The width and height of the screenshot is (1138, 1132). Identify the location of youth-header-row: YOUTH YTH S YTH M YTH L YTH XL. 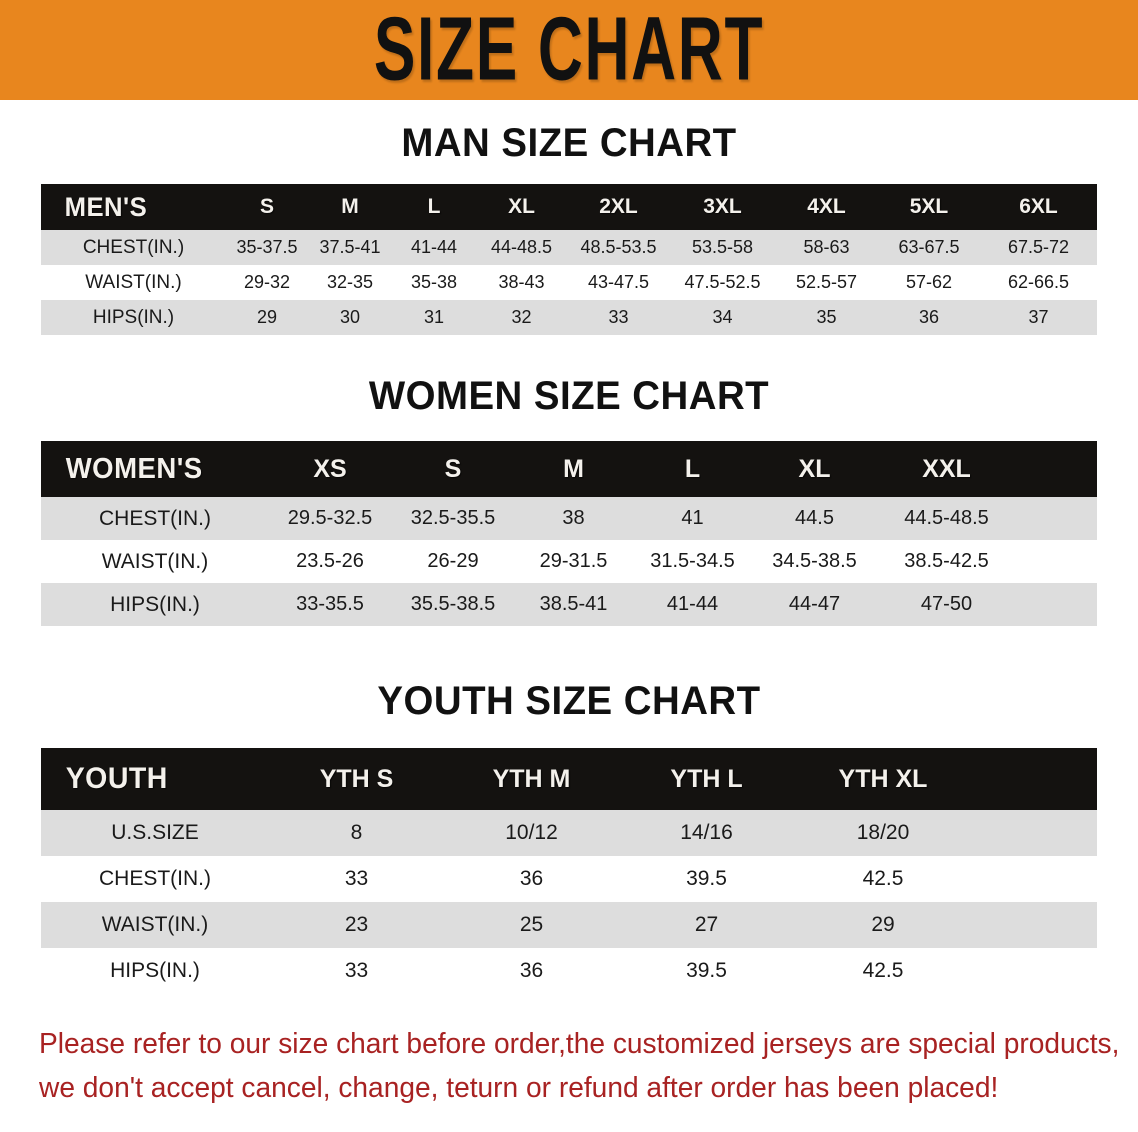
(569, 779).